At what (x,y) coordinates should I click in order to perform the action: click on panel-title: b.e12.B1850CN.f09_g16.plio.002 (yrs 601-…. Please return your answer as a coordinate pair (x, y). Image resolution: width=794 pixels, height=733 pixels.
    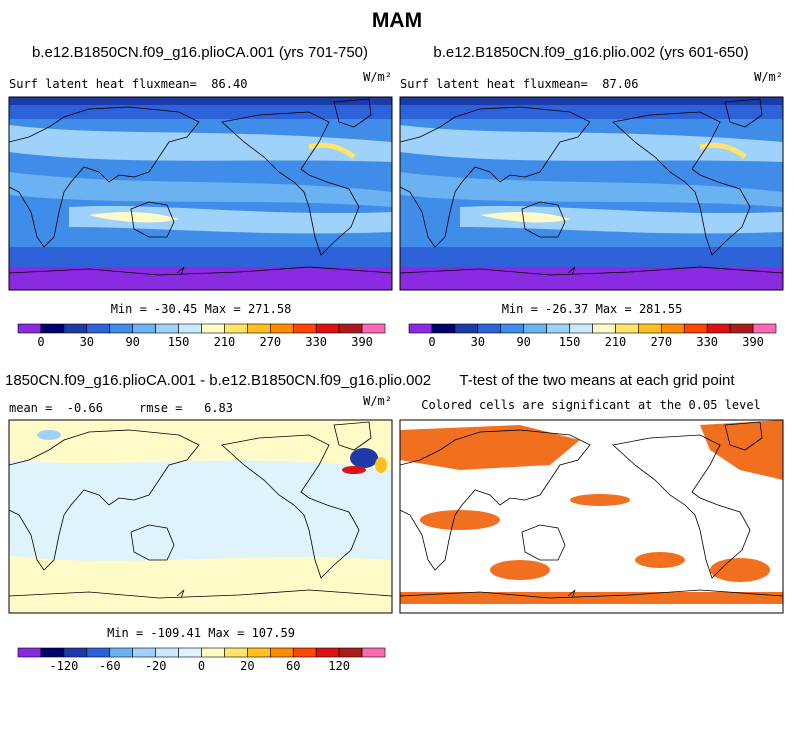
    Looking at the image, I should click on (590, 52).